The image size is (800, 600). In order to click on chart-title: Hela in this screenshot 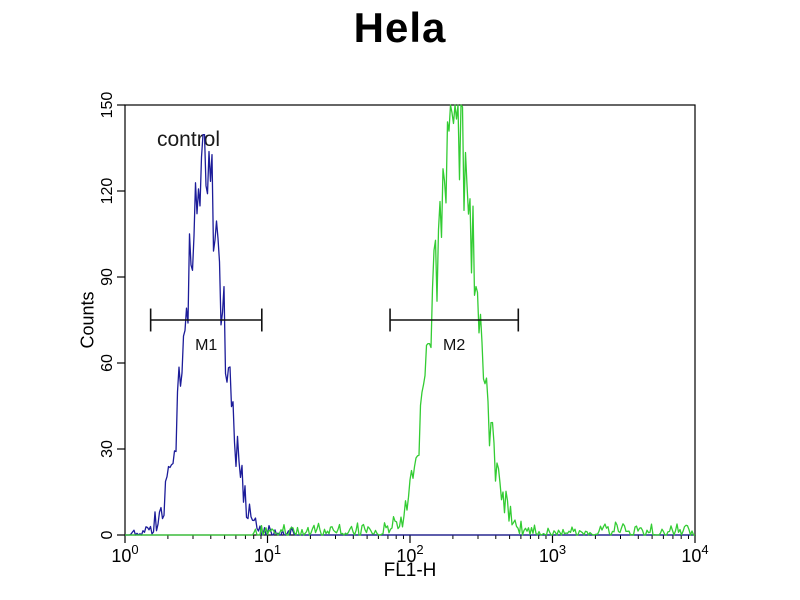, I will do `click(400, 27)`.